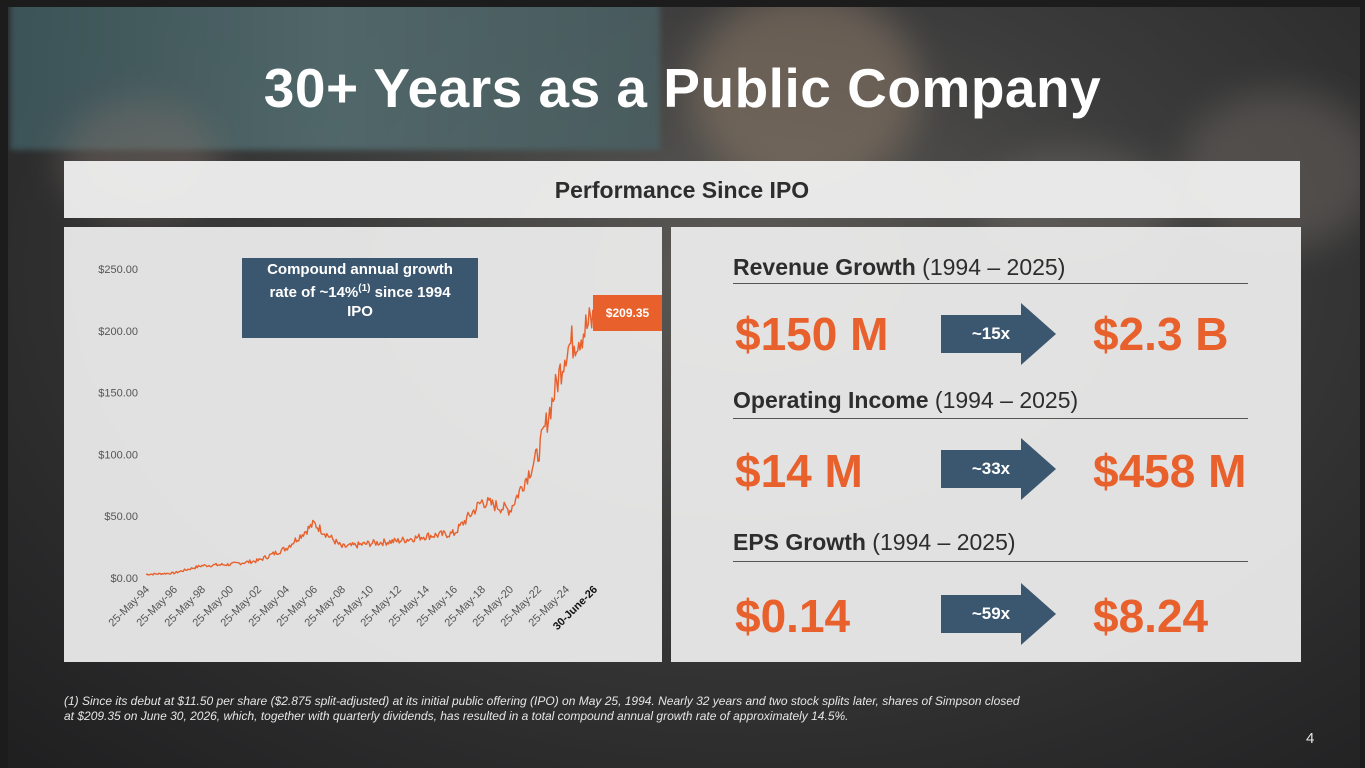 This screenshot has height=768, width=1365. Describe the element at coordinates (4, 384) in the screenshot. I see `frame-border-left` at that location.